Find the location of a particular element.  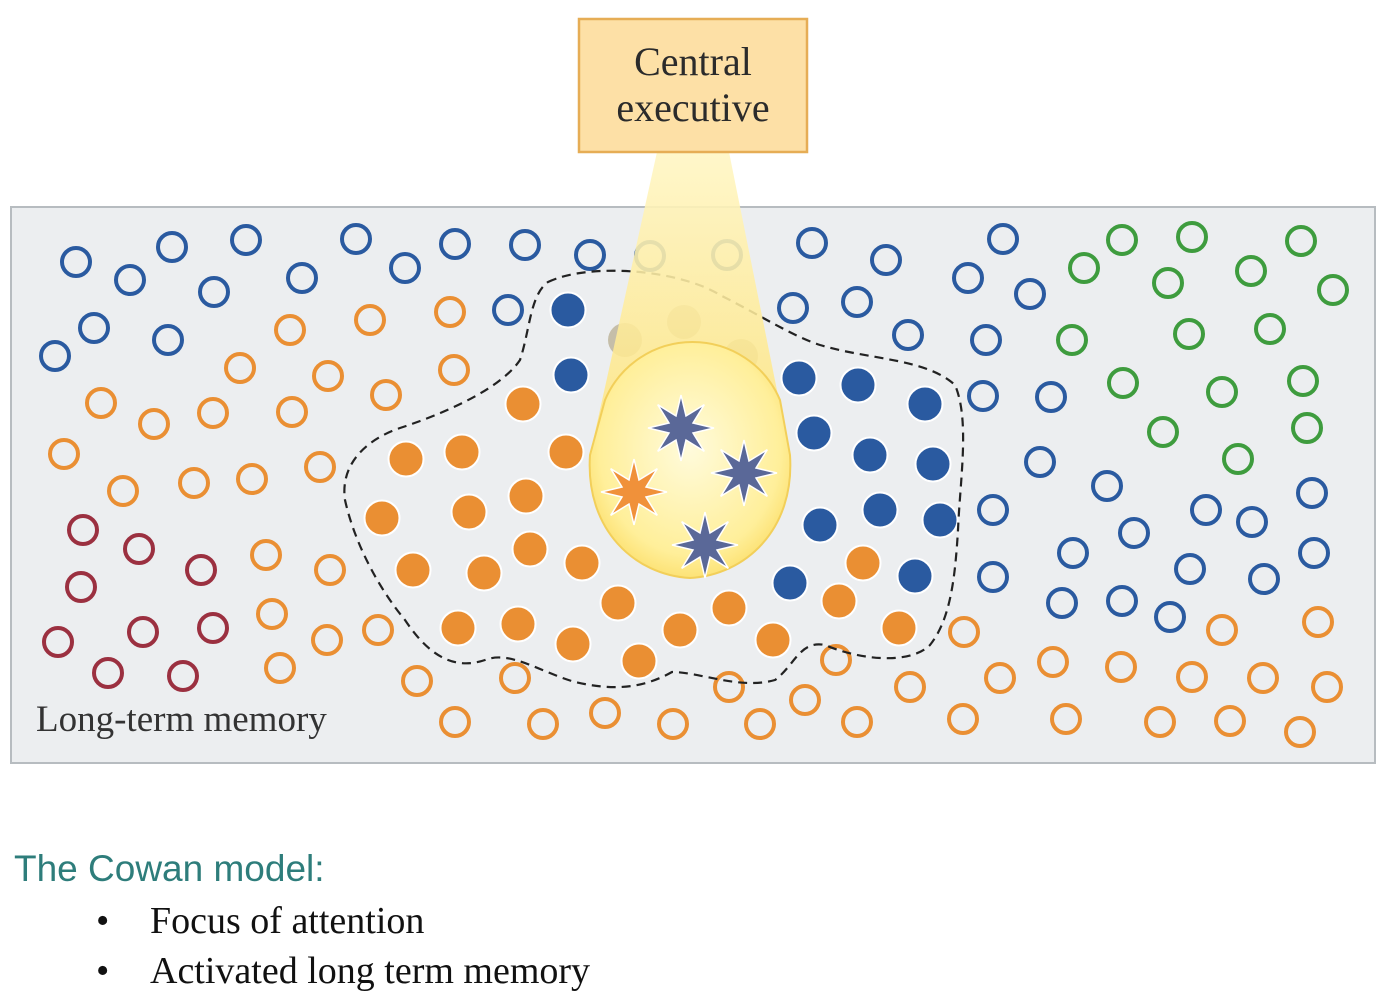

central-executive-line-2: executive is located at coordinates (693, 107).